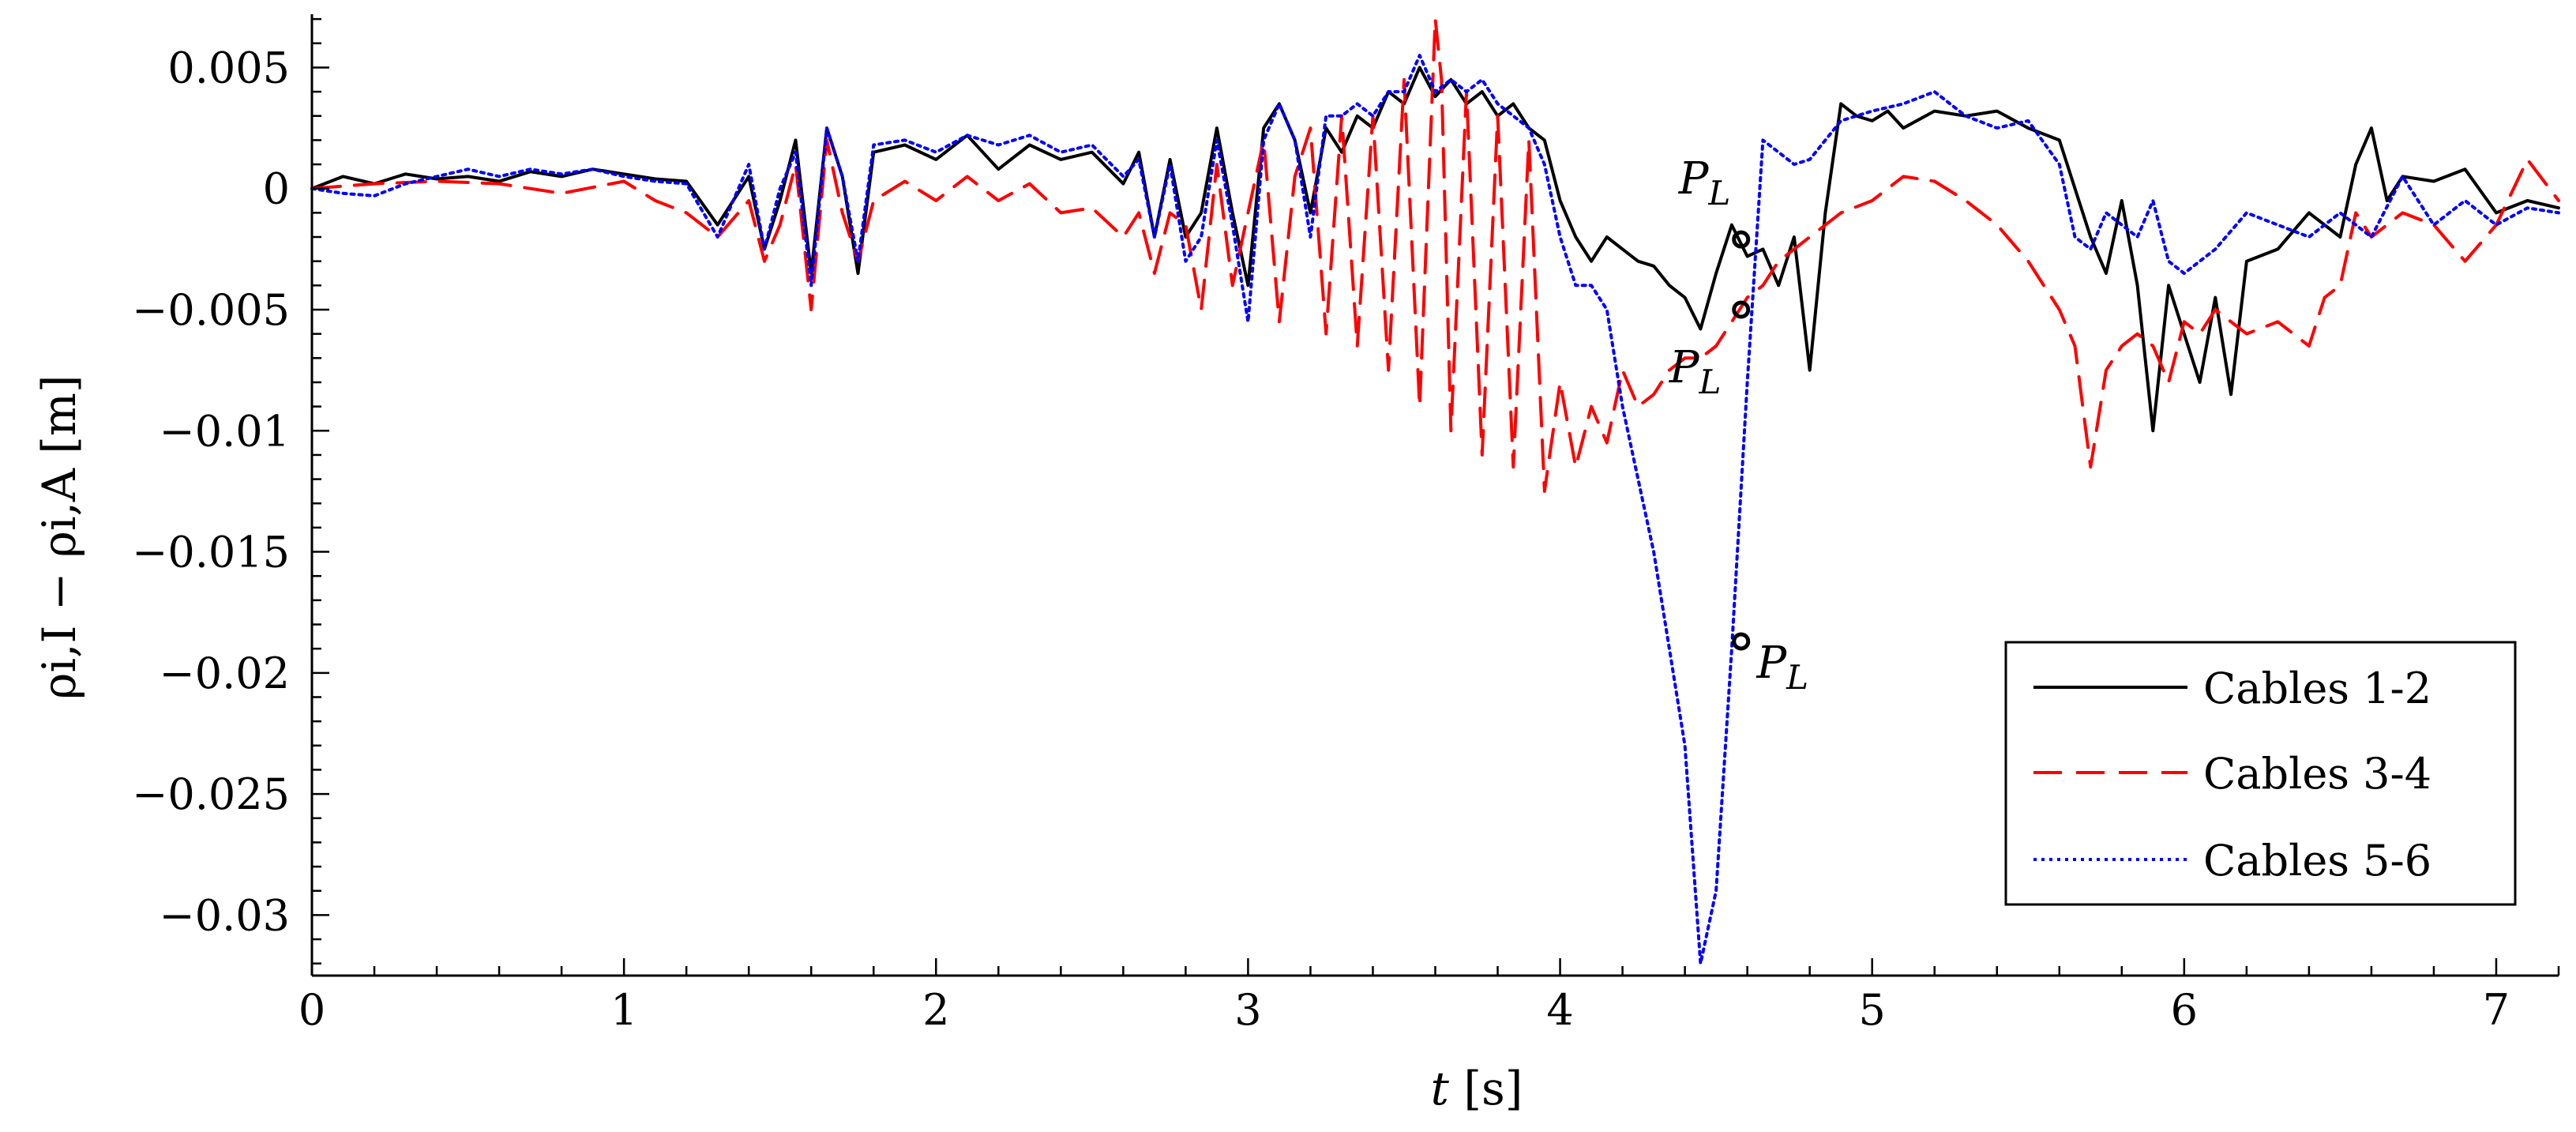  What do you see at coordinates (2317, 774) in the screenshot?
I see `legend-label-cables-3-4: Cables 3-4` at bounding box center [2317, 774].